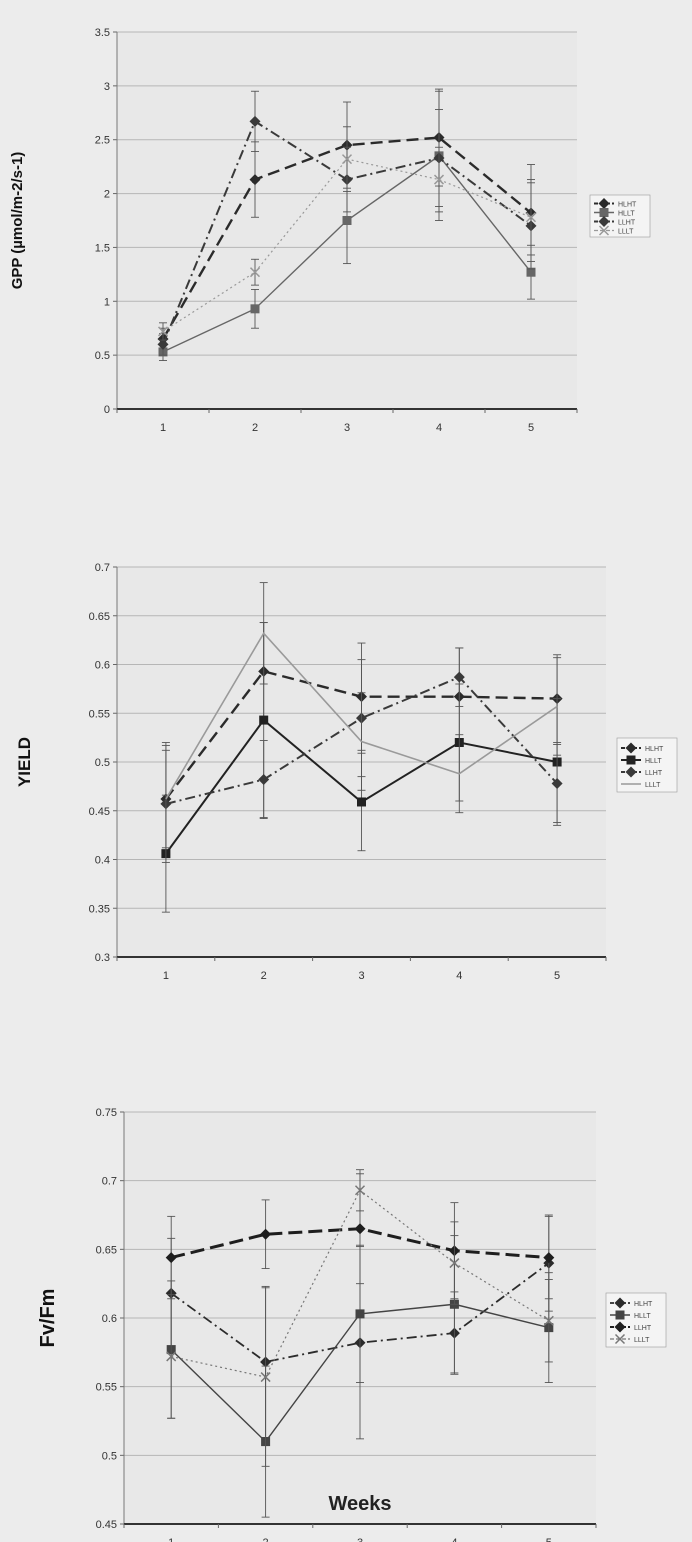  What do you see at coordinates (99, 909) in the screenshot?
I see `y-tick-label: 0.35` at bounding box center [99, 909].